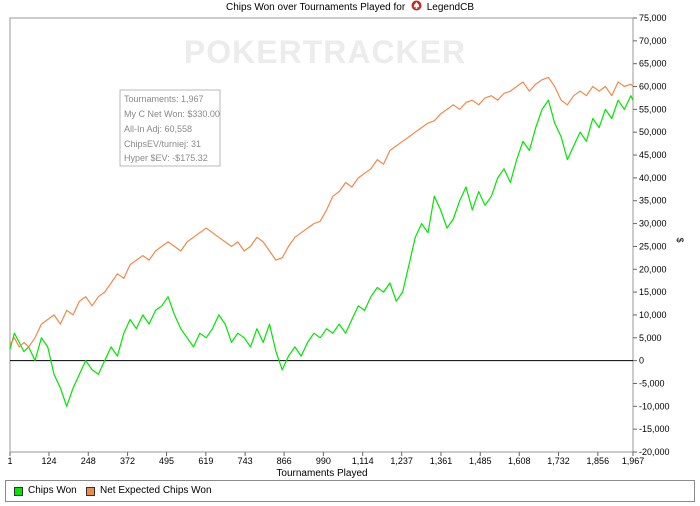  I want to click on y-tick-label: -10,000, so click(654, 406).